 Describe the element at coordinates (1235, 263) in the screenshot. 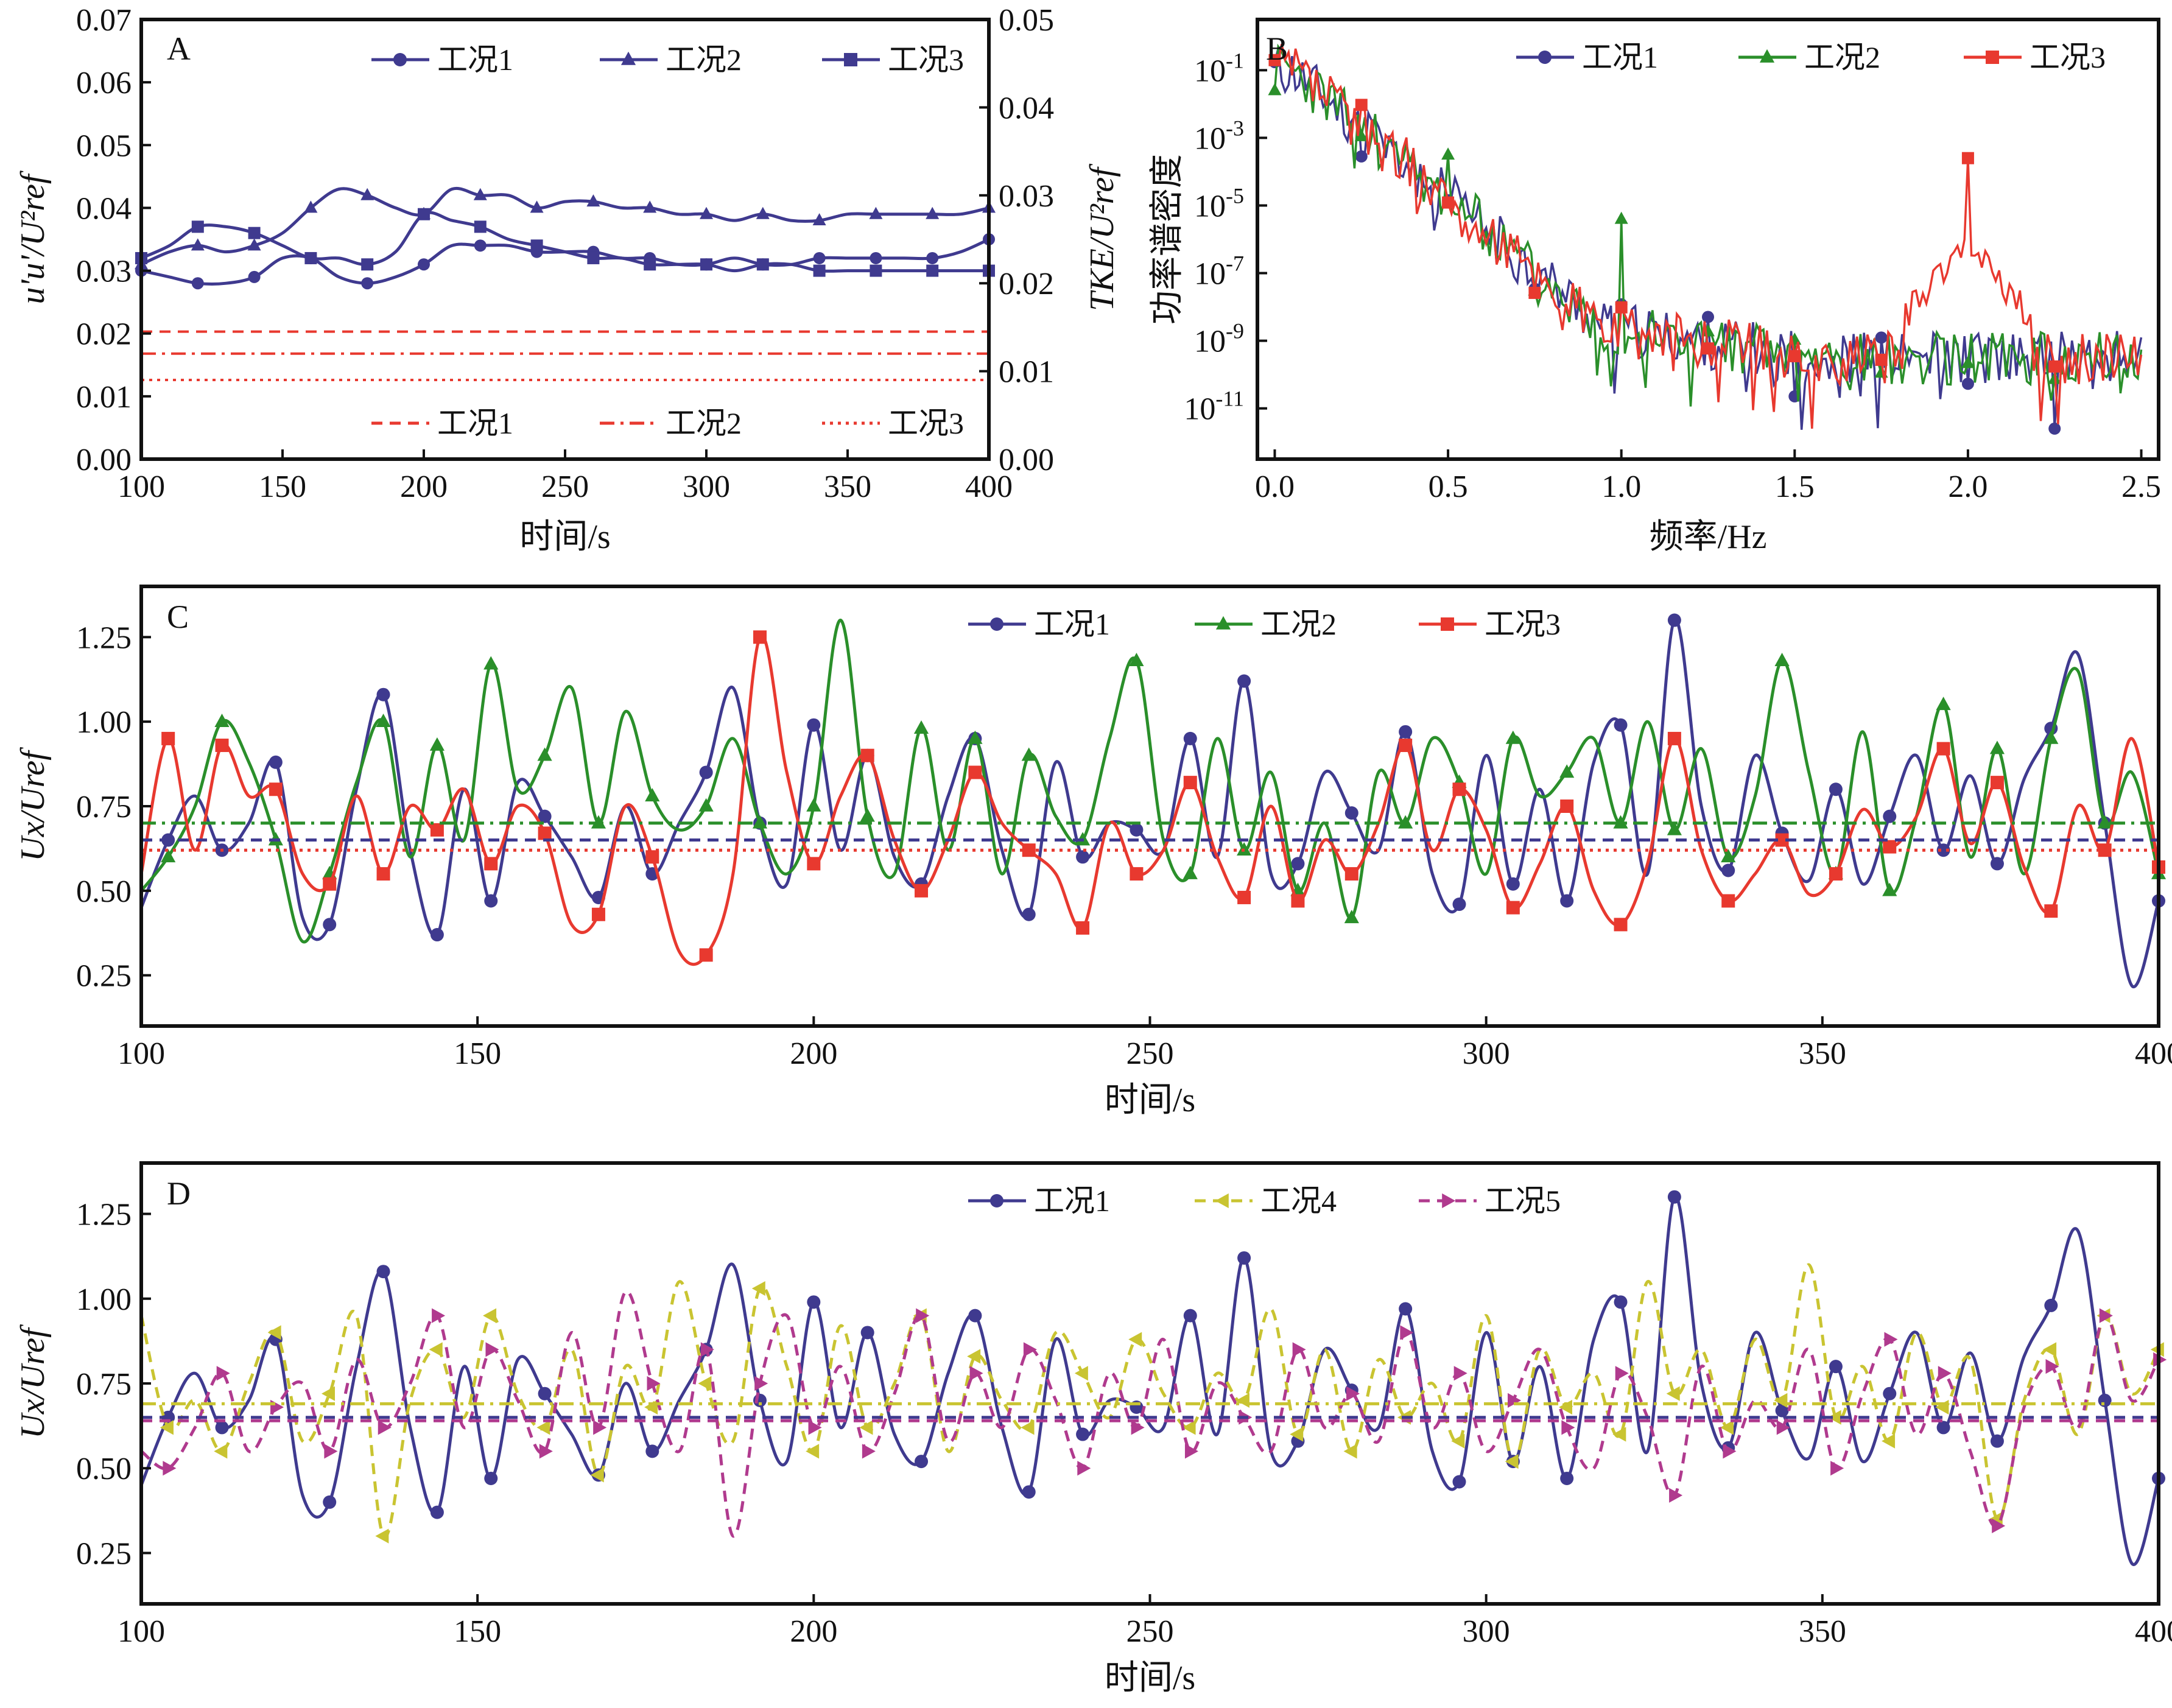

I see `y-tick-exponent: -7` at that location.